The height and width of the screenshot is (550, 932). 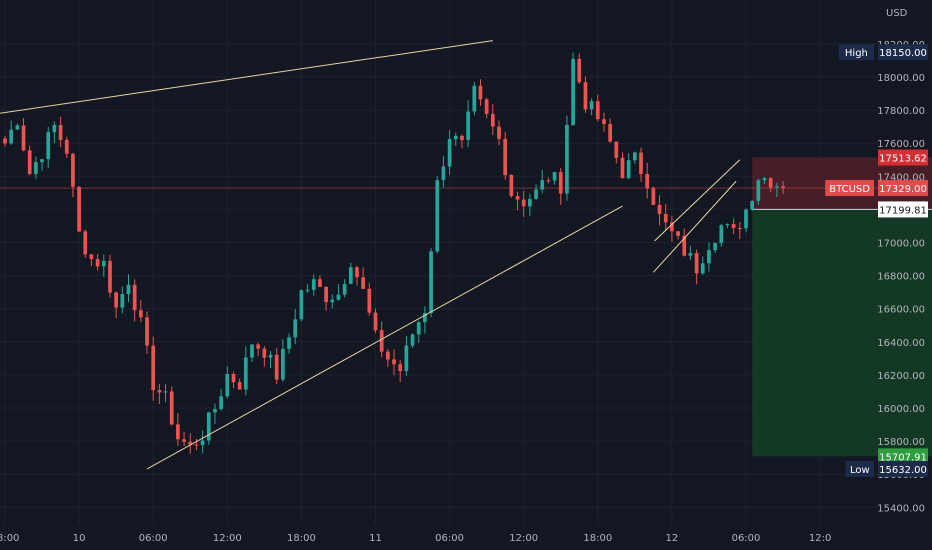 I want to click on stop-badge: 17513.62, so click(x=903, y=158).